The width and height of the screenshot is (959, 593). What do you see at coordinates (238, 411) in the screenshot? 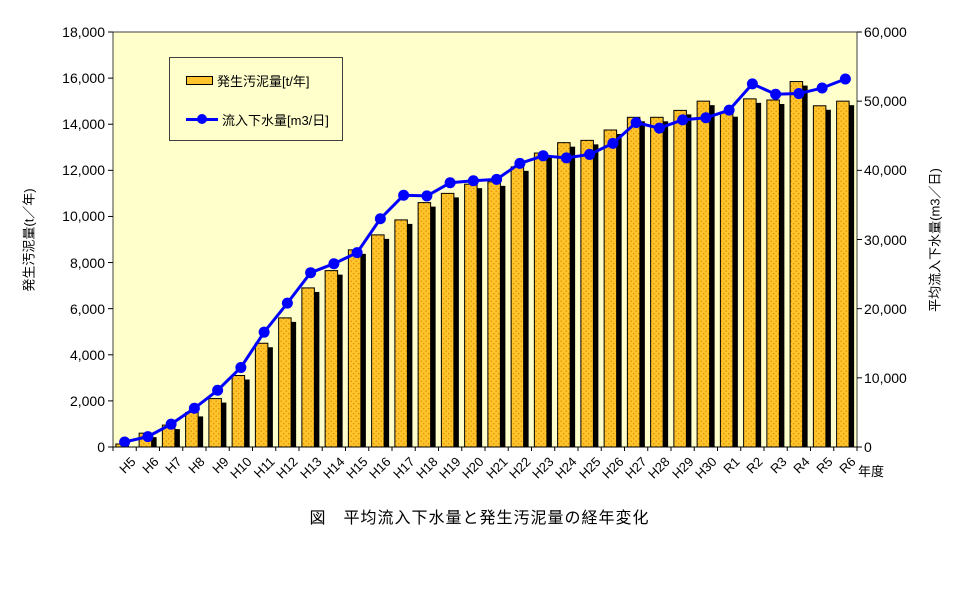
I see `bar-H10` at bounding box center [238, 411].